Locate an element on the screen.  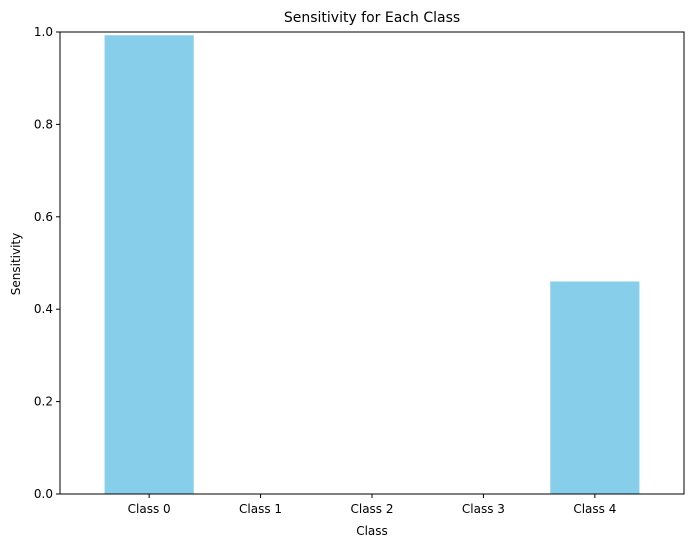
y-tick-label: 1.0 is located at coordinates (43, 32).